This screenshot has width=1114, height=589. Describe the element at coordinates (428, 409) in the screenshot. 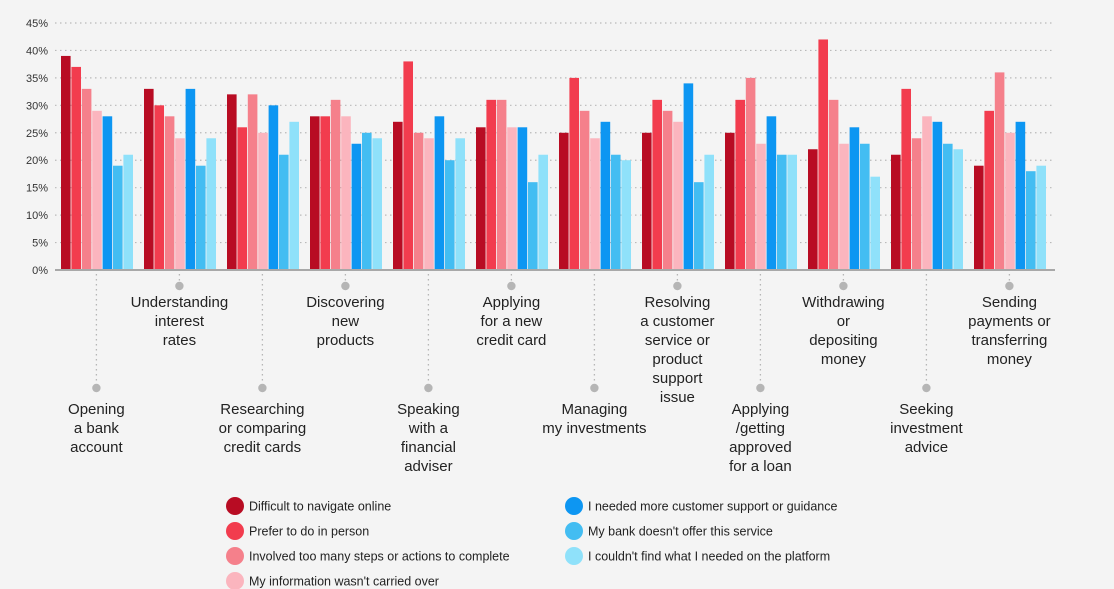

I see `category-label: Speaking` at that location.